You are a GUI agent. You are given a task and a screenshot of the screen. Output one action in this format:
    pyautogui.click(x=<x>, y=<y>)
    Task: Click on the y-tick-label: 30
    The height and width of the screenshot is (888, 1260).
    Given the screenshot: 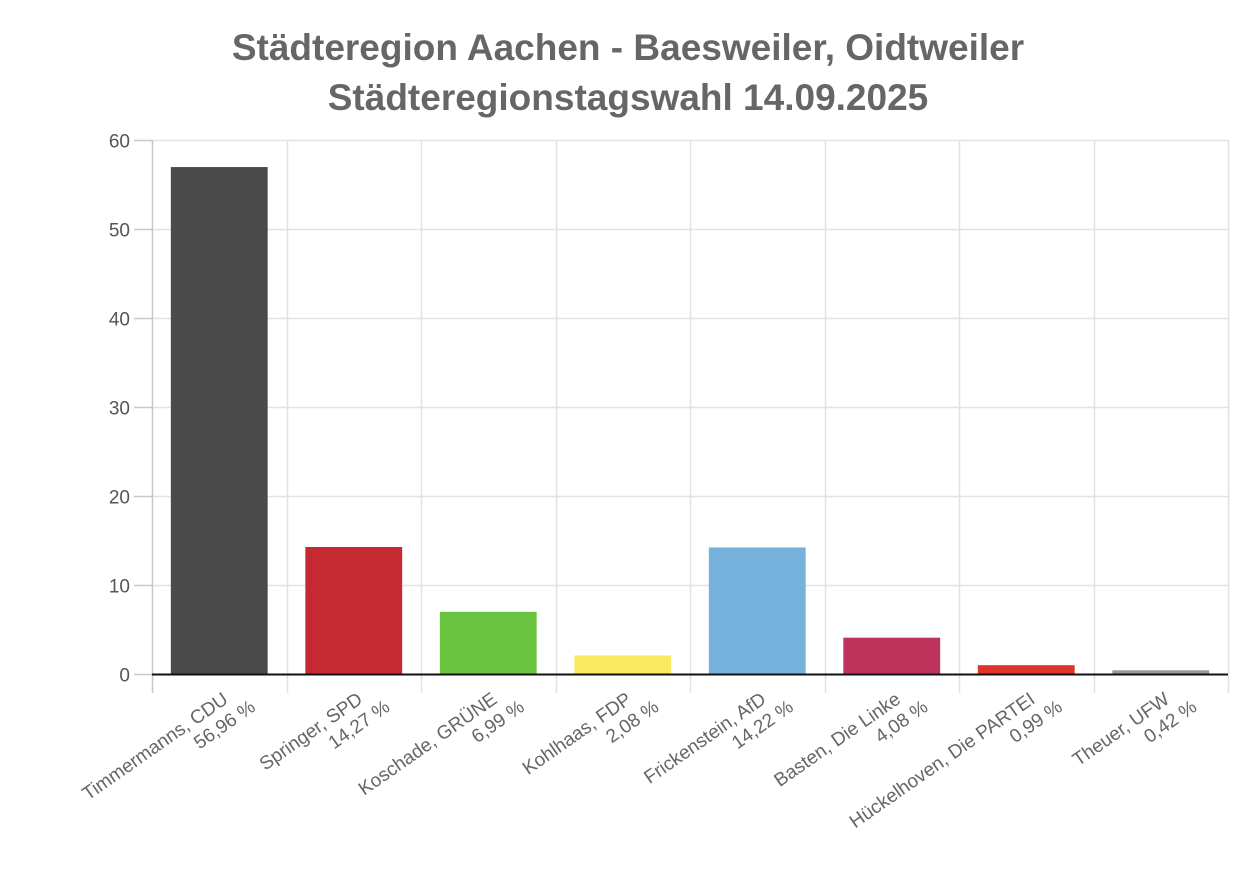 What is the action you would take?
    pyautogui.click(x=119, y=409)
    